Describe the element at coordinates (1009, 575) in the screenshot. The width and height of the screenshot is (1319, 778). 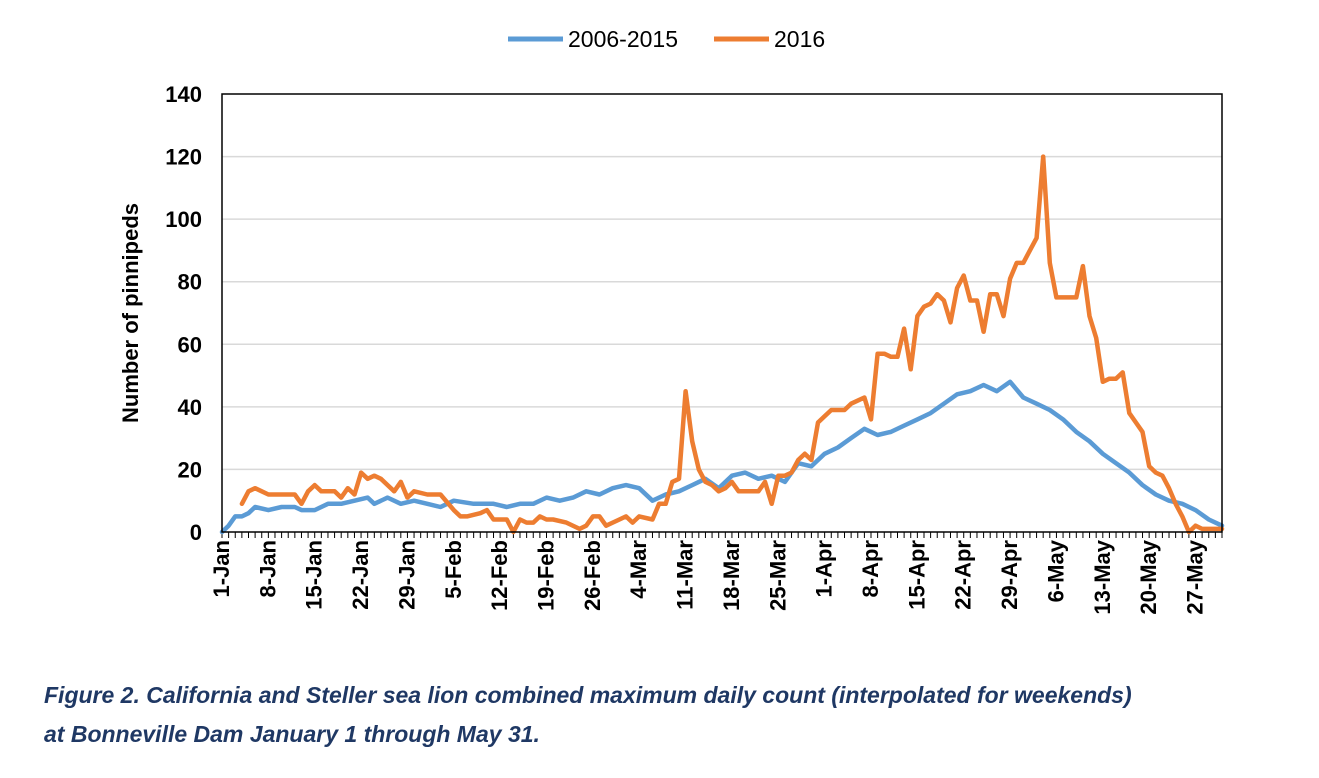
I see `x-tick-label: 29-Apr` at that location.